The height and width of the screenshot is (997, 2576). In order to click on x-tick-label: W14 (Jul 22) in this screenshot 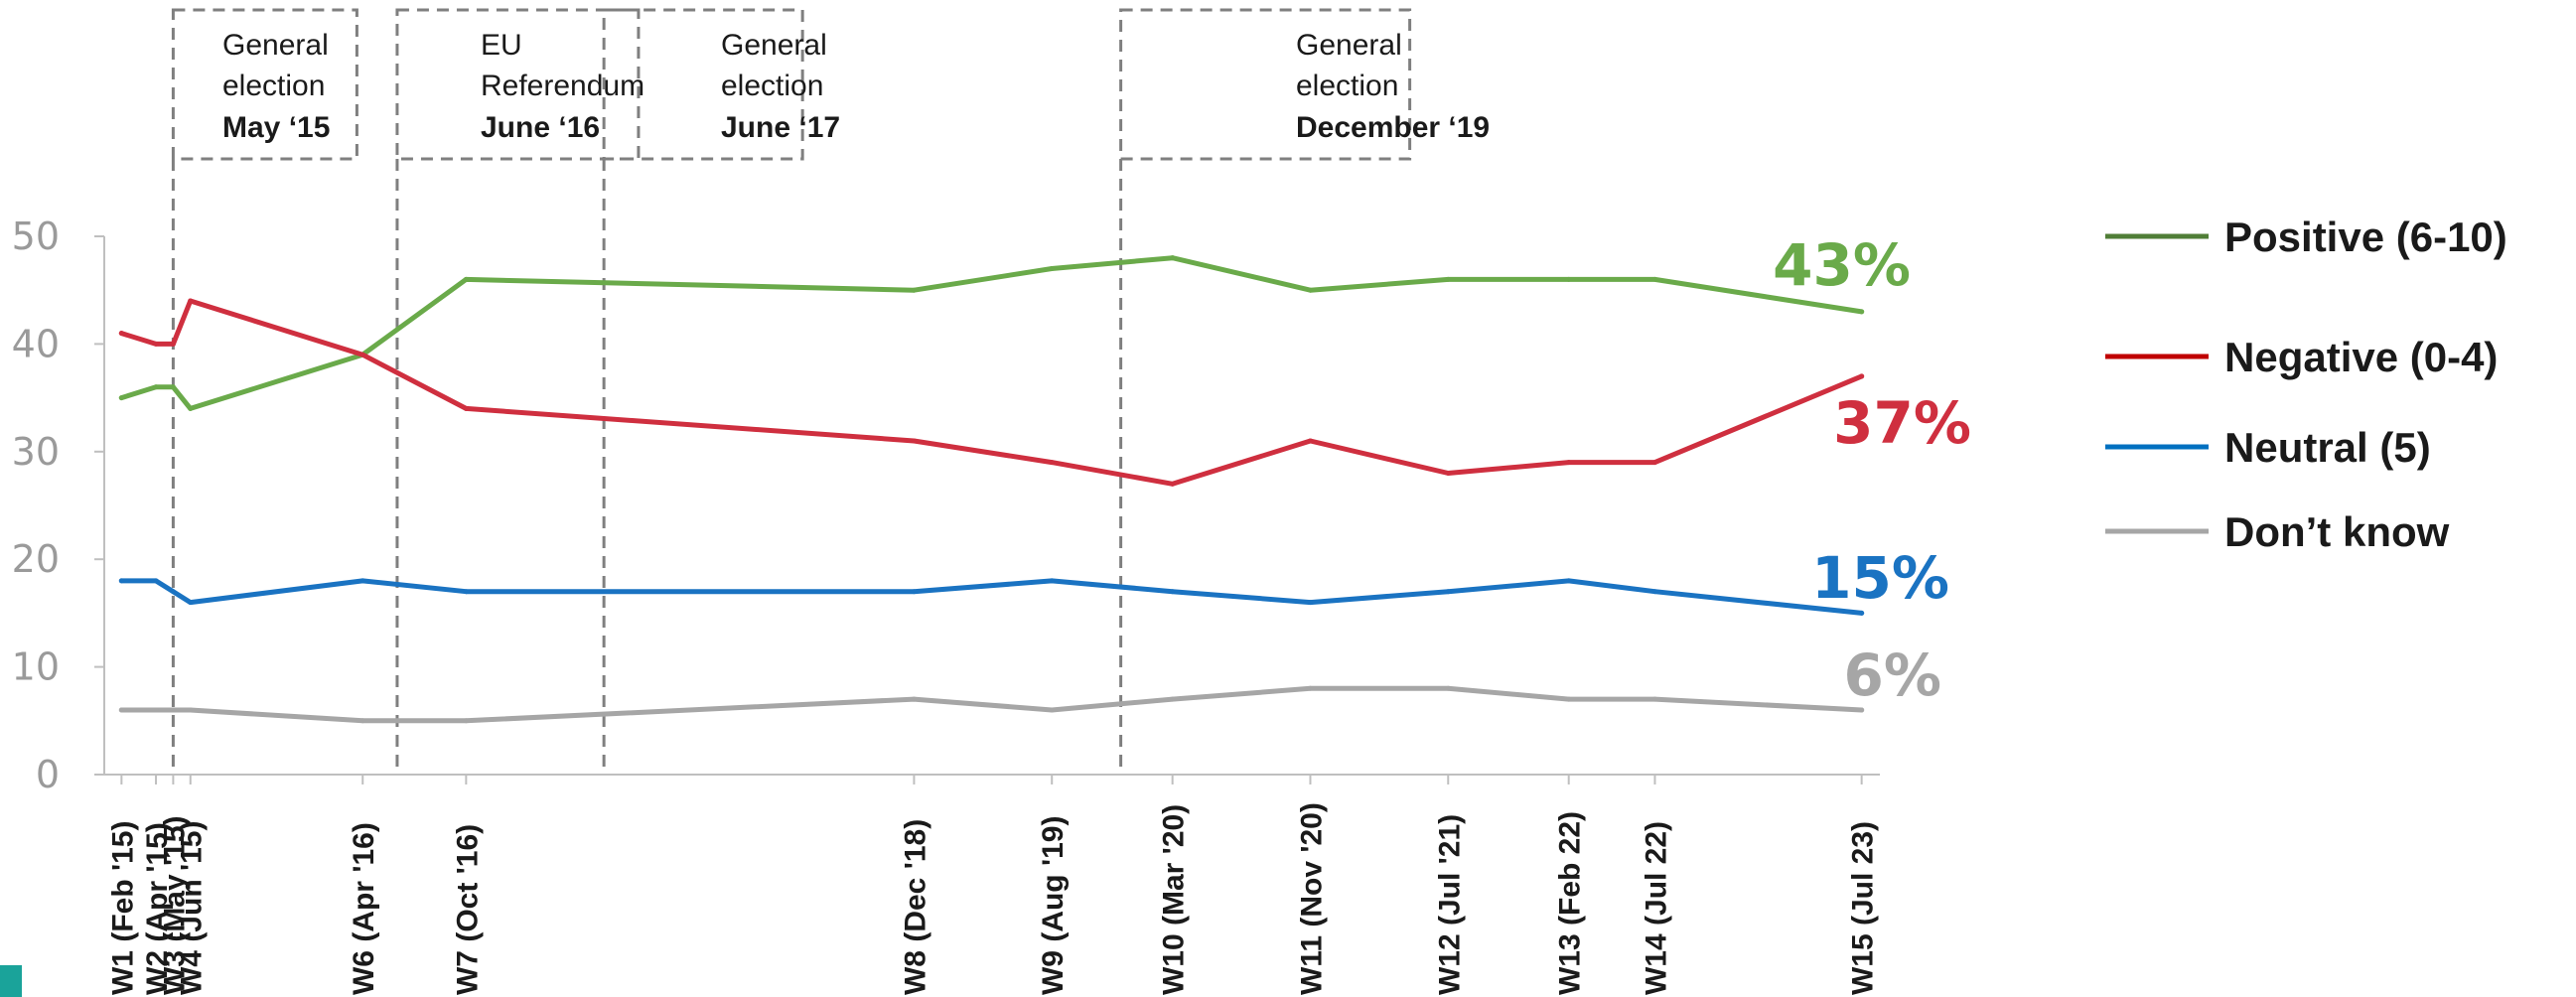, I will do `click(1656, 908)`.